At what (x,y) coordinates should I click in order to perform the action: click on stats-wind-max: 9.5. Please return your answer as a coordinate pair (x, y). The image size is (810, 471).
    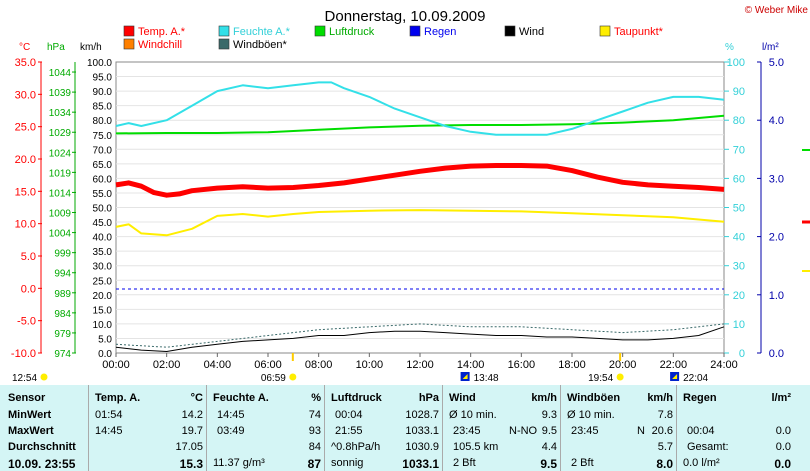
    Looking at the image, I should click on (549, 431).